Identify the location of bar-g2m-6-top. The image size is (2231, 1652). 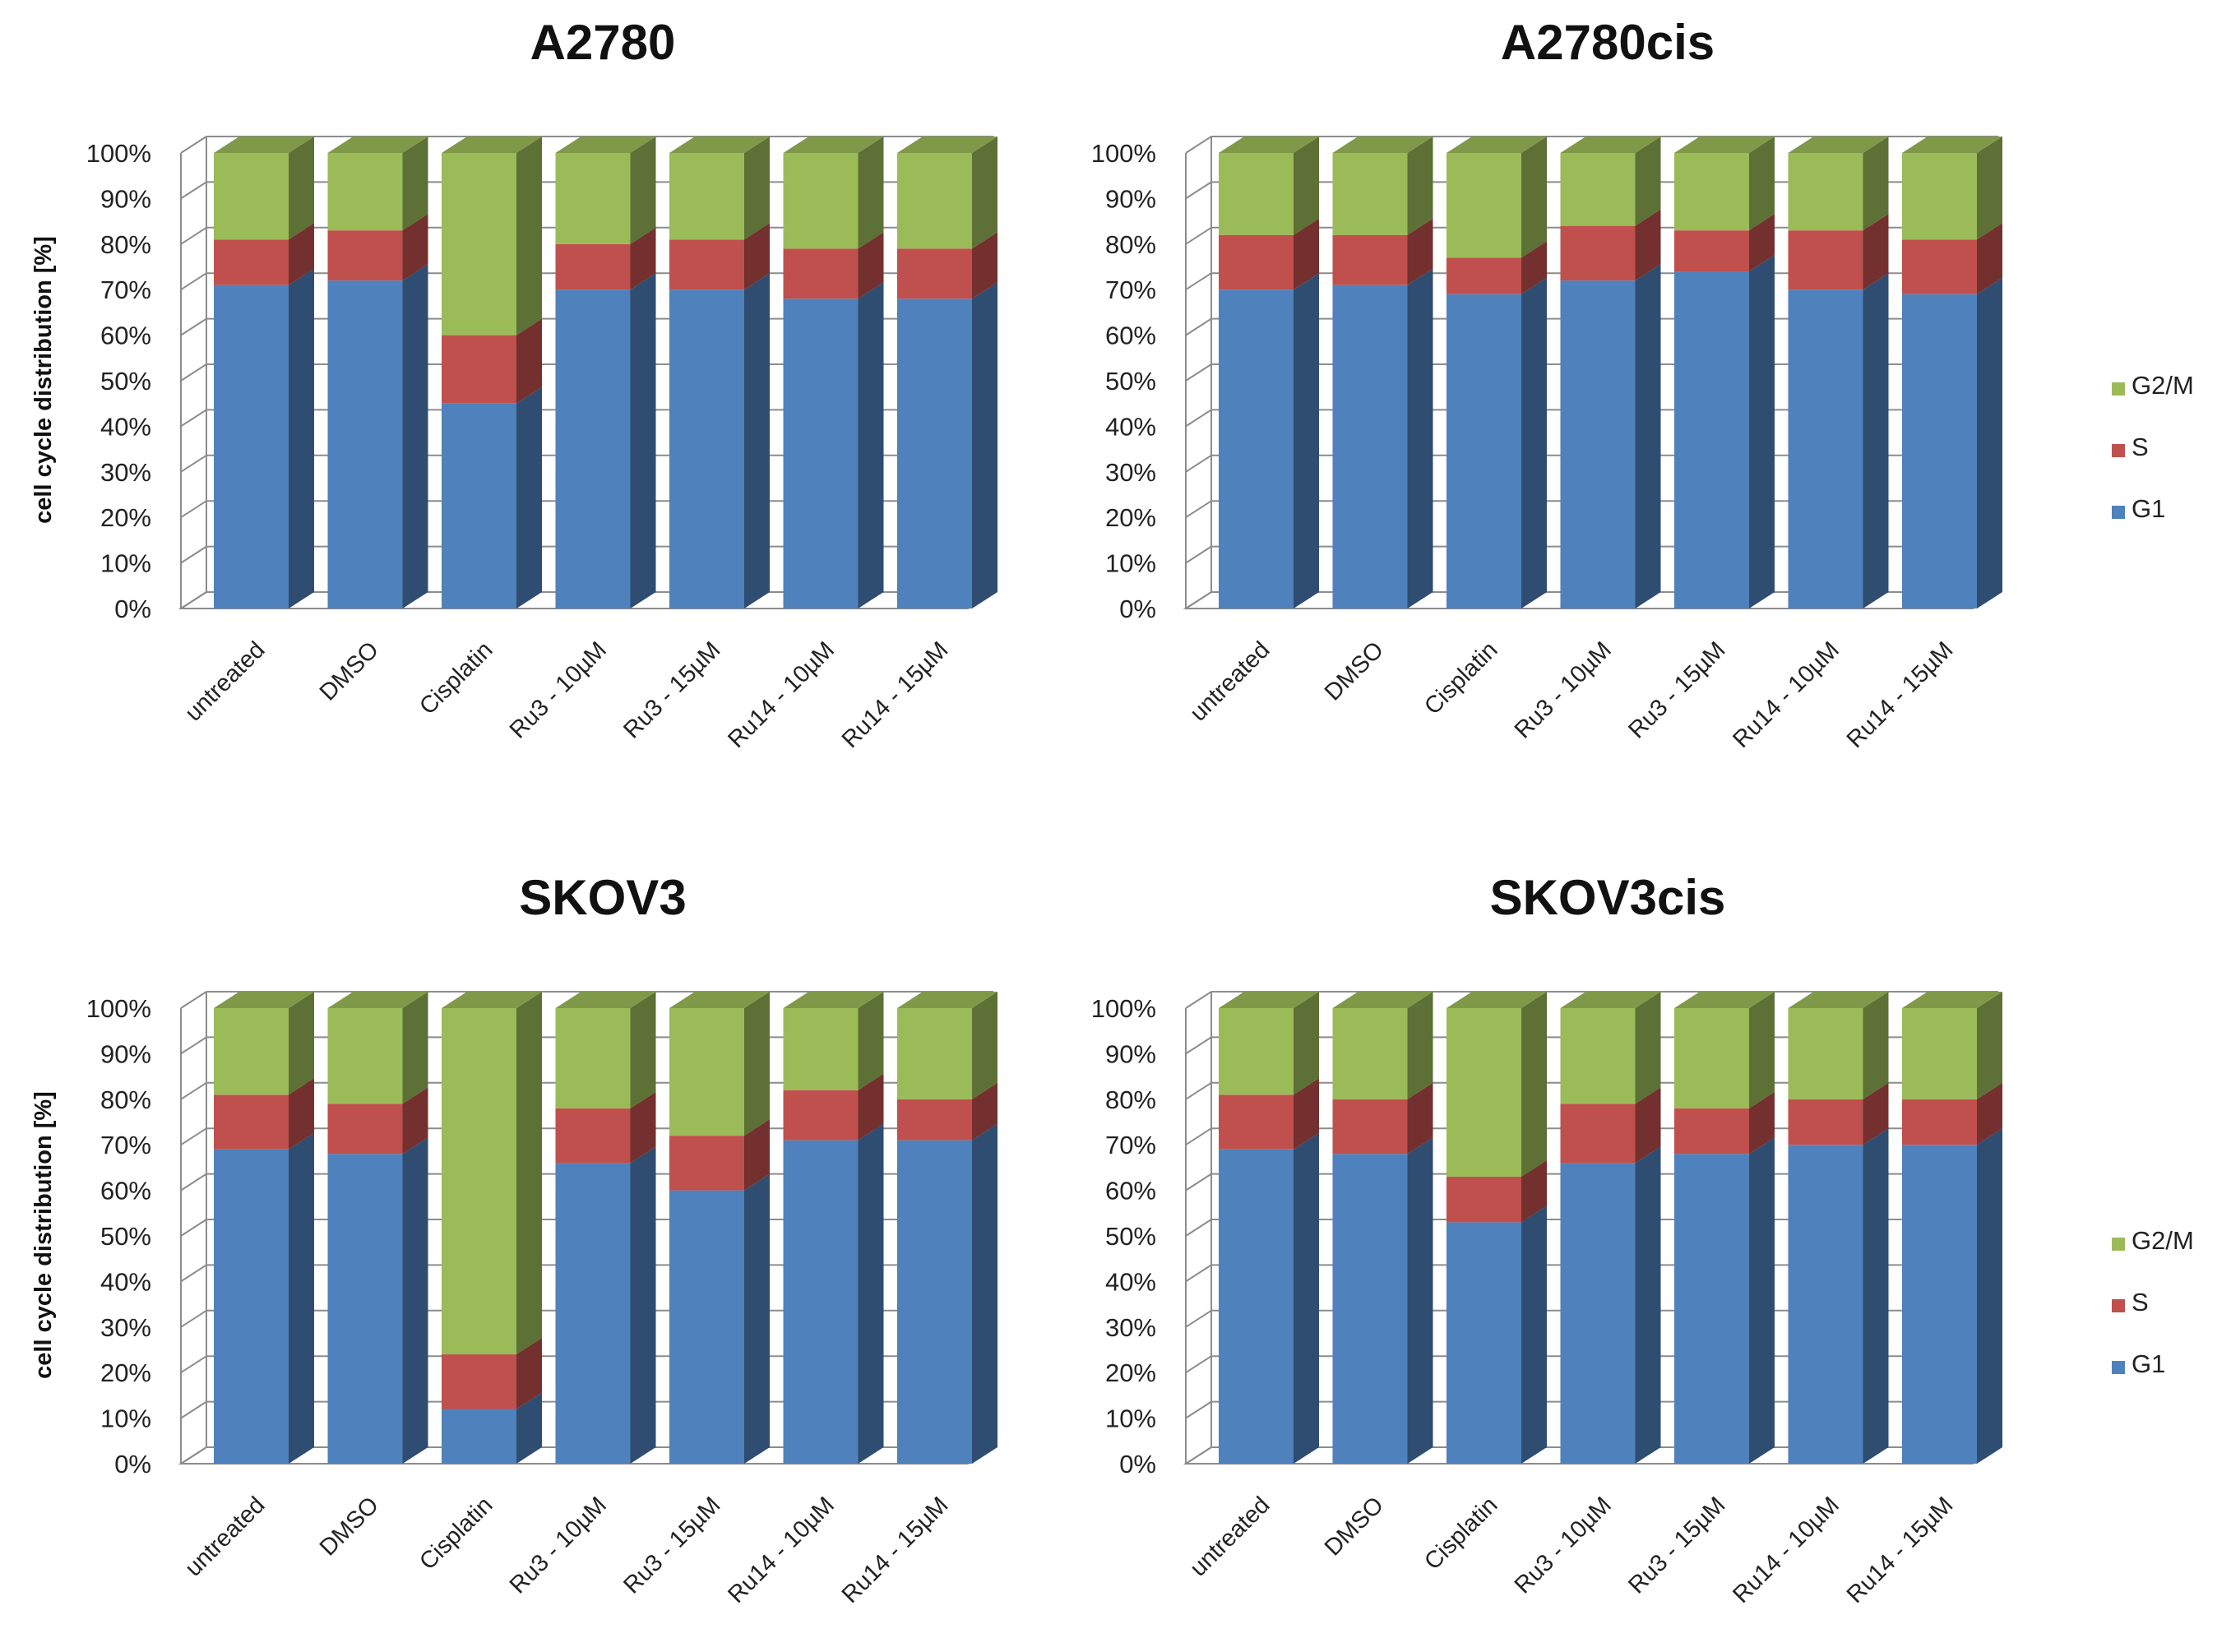
(947, 1000).